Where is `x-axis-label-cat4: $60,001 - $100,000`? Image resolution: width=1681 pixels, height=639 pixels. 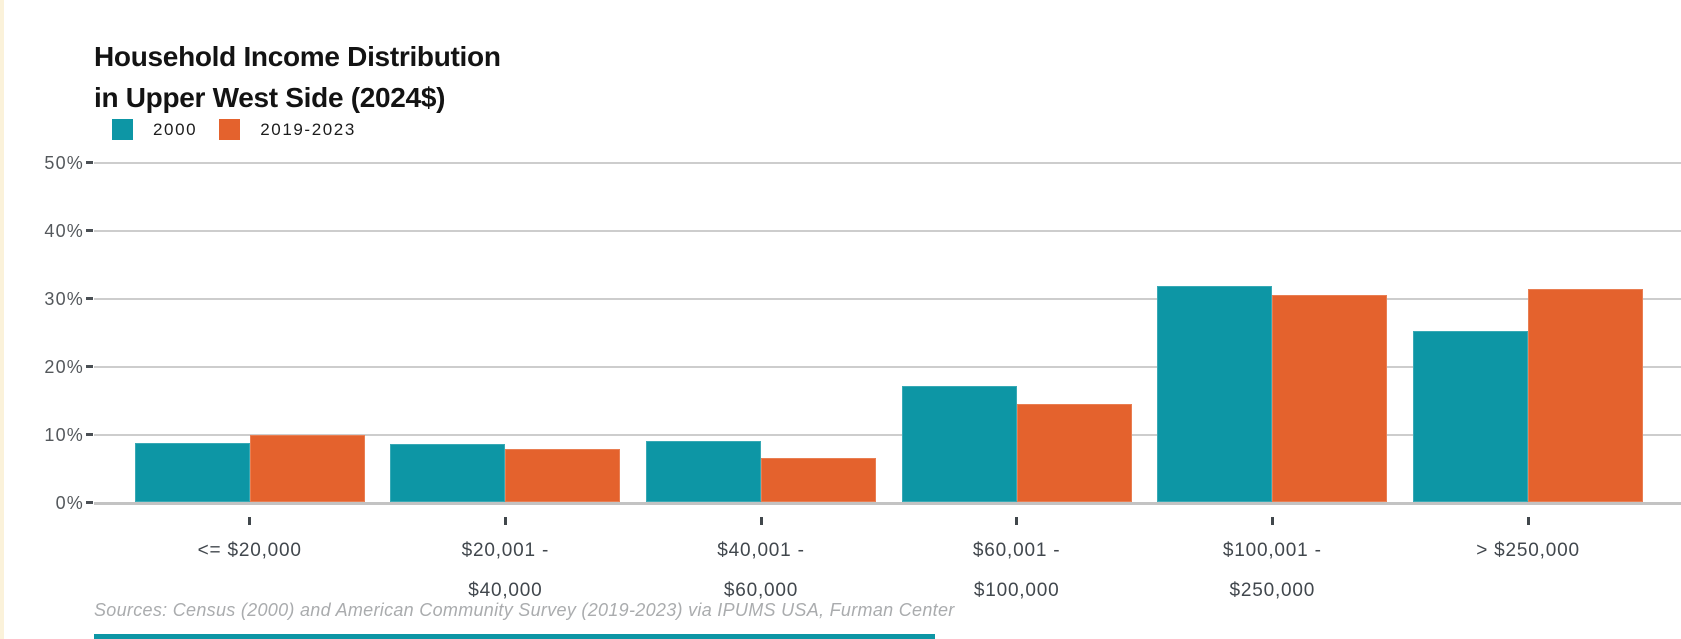
x-axis-label-cat4: $60,001 - $100,000 is located at coordinates (1017, 571).